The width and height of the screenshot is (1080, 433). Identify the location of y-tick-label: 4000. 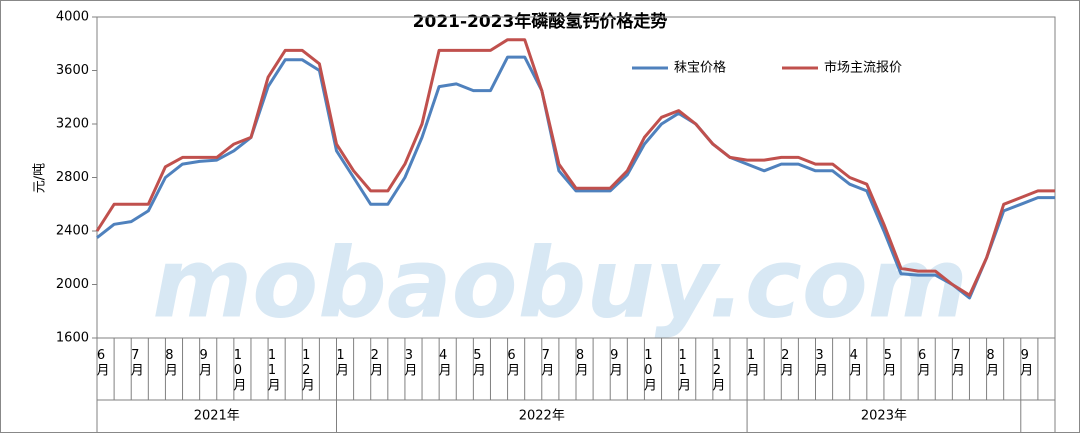
(72, 17).